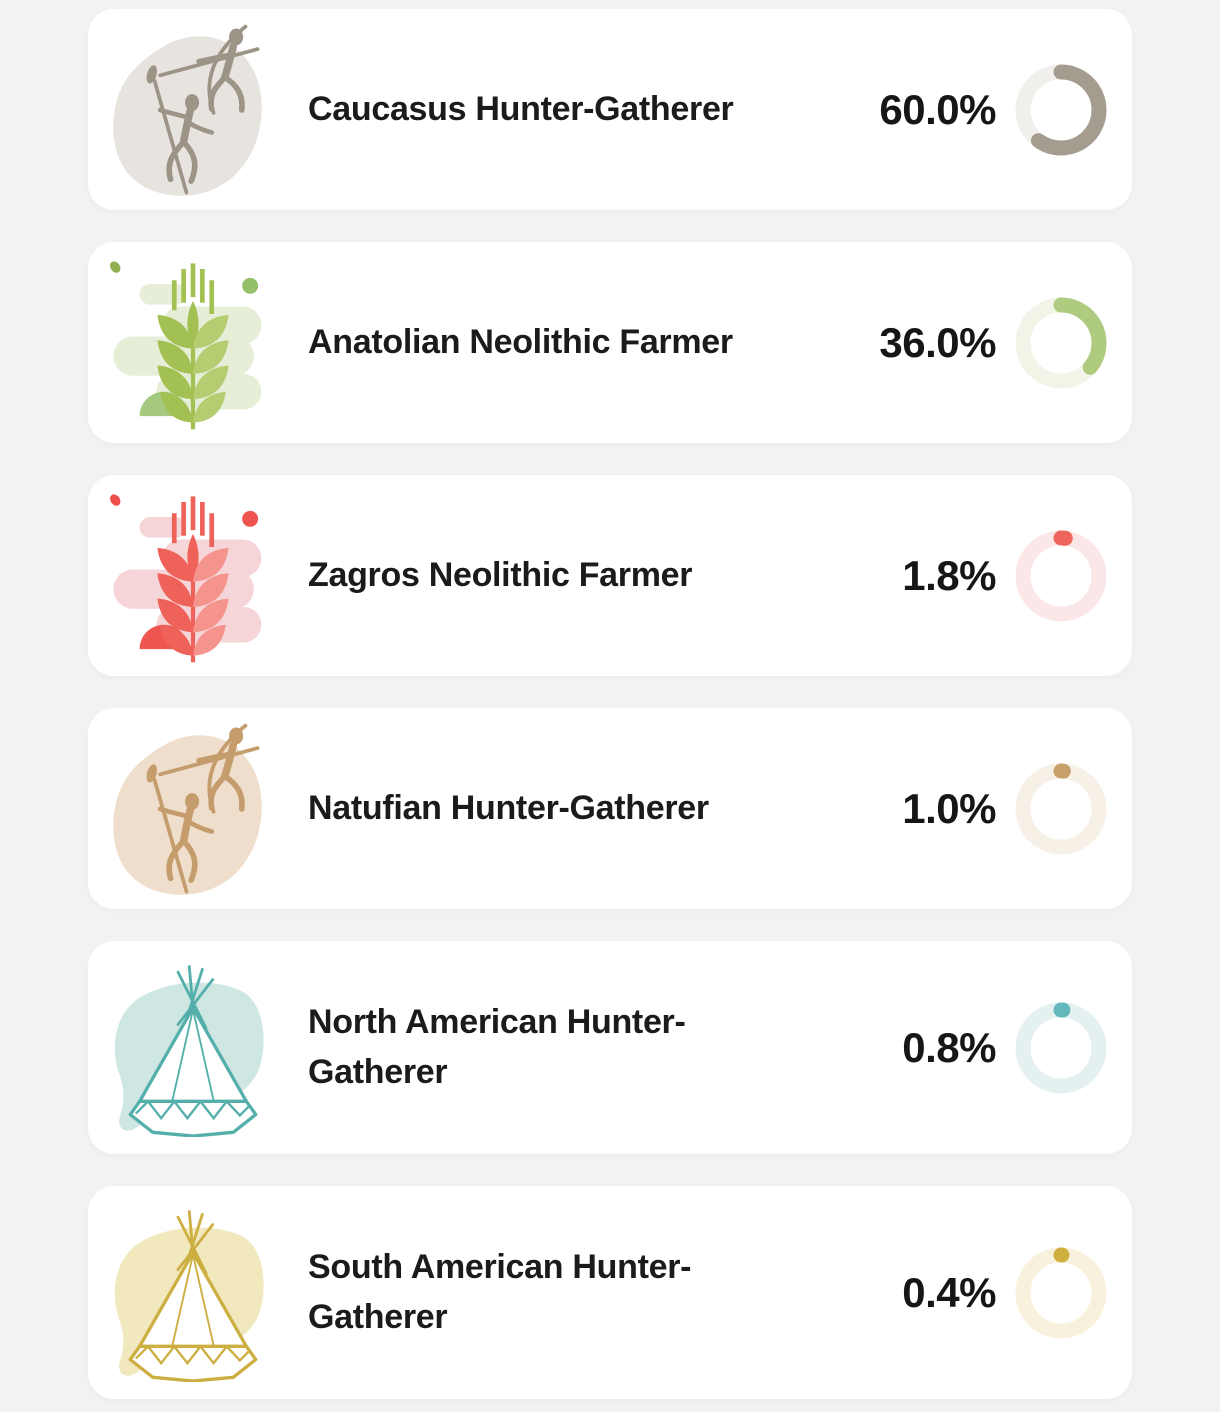  Describe the element at coordinates (520, 341) in the screenshot. I see `ancestry-label: Anatolian Neolithic Farmer` at that location.